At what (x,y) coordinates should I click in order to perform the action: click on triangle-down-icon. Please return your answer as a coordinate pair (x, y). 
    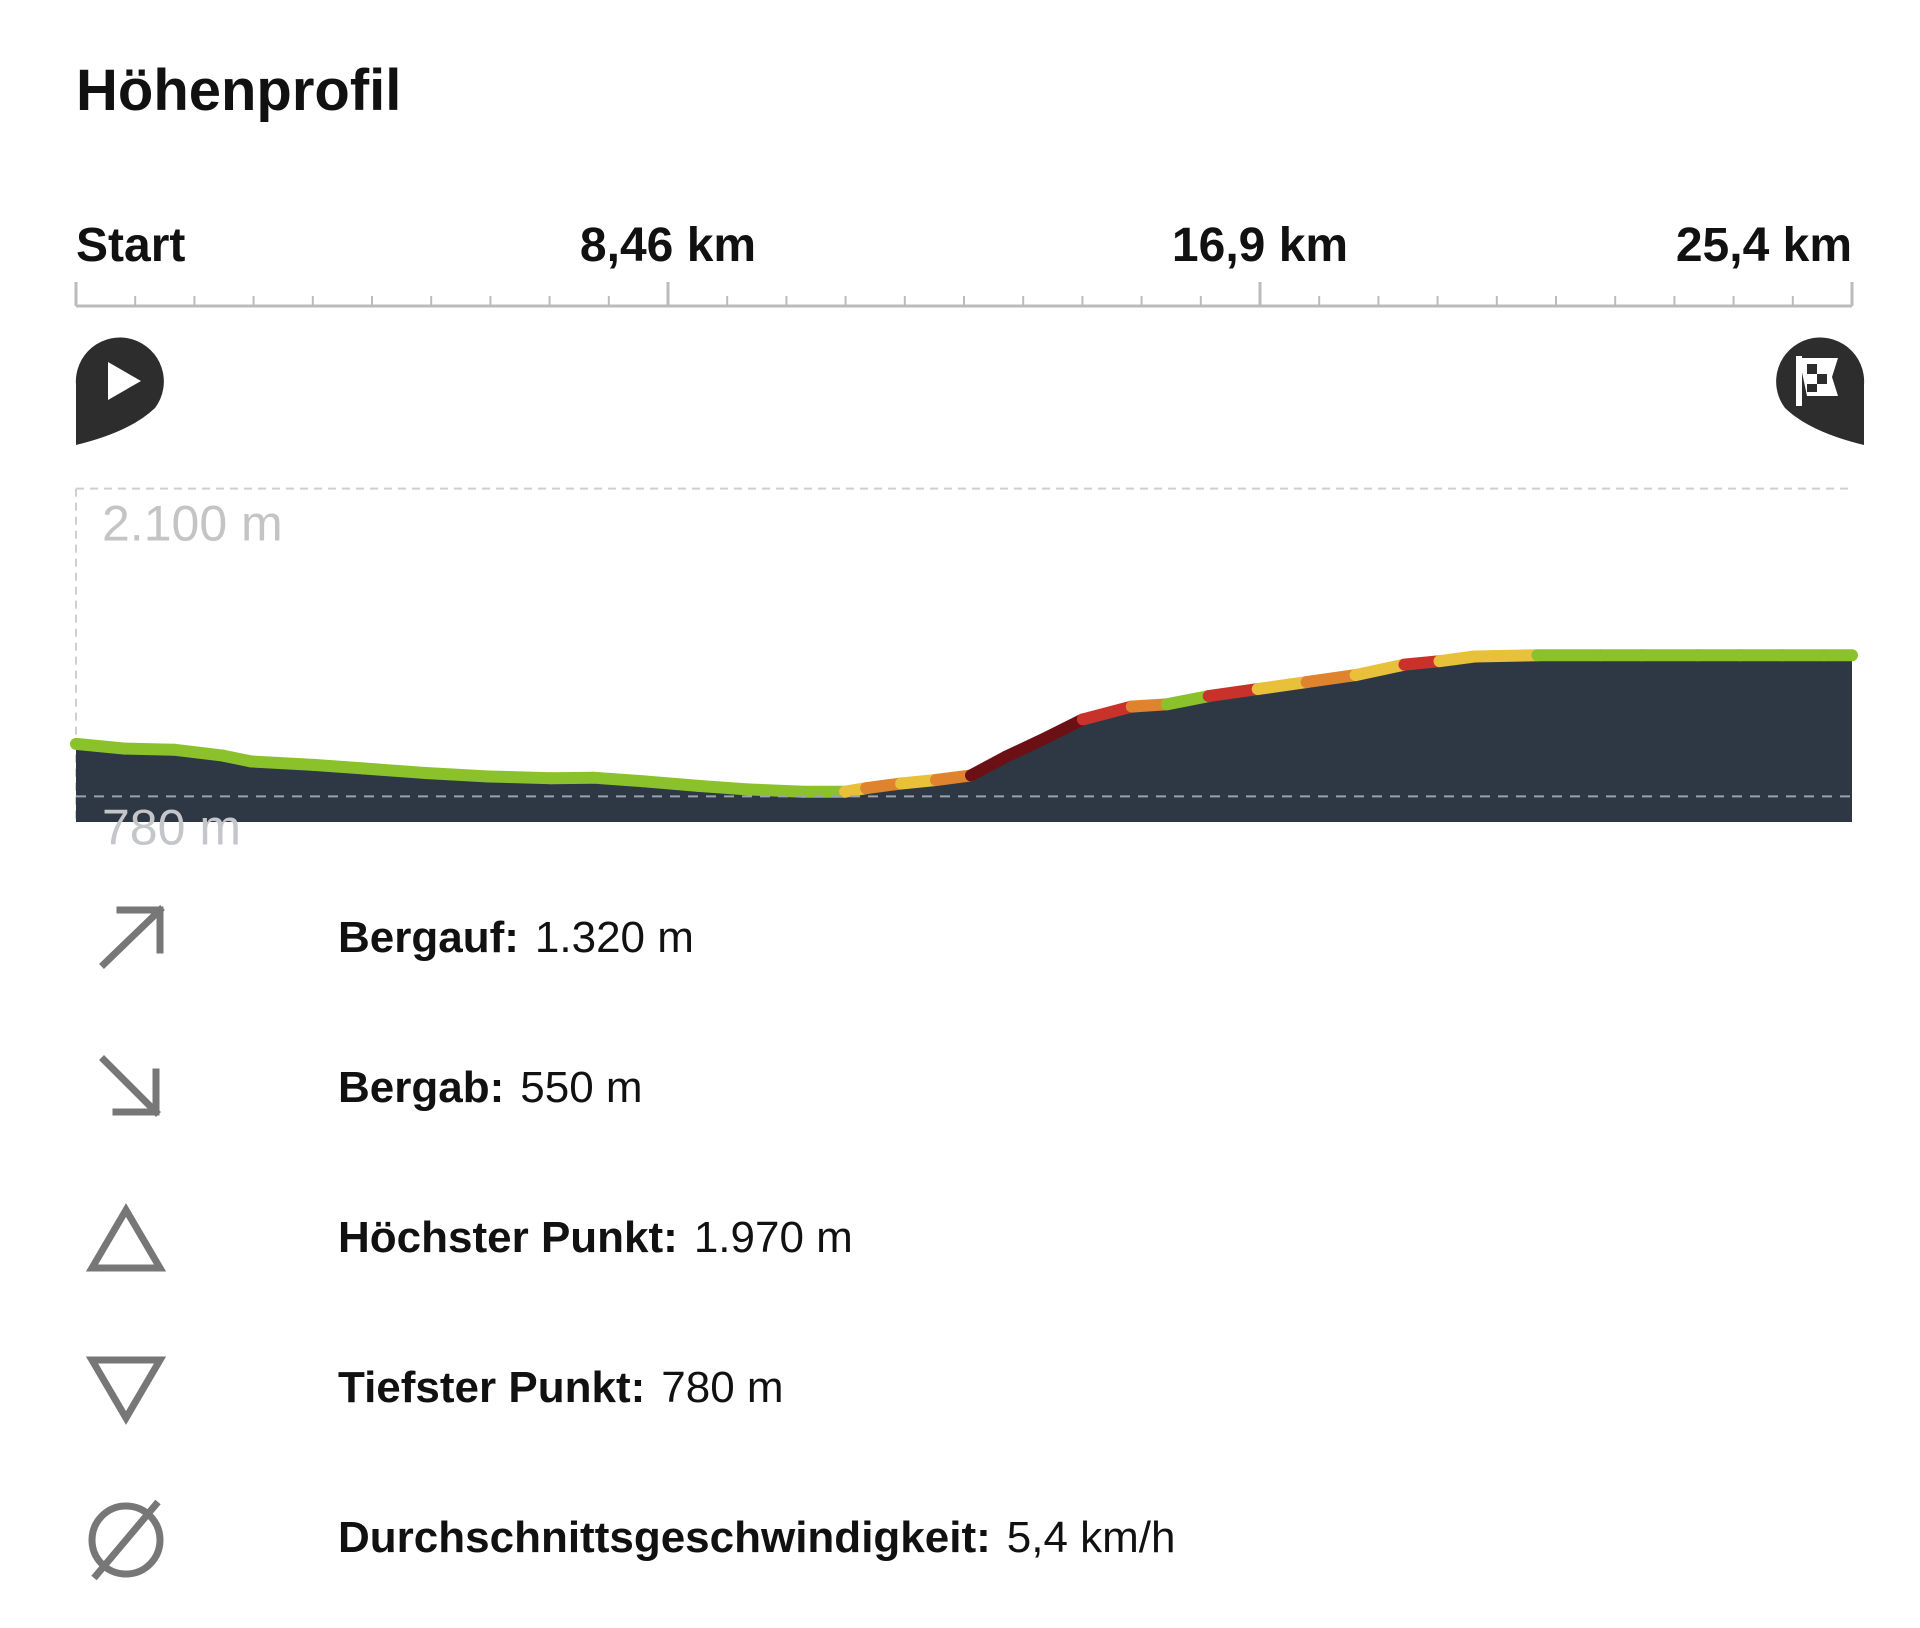
    Looking at the image, I should click on (126, 1390).